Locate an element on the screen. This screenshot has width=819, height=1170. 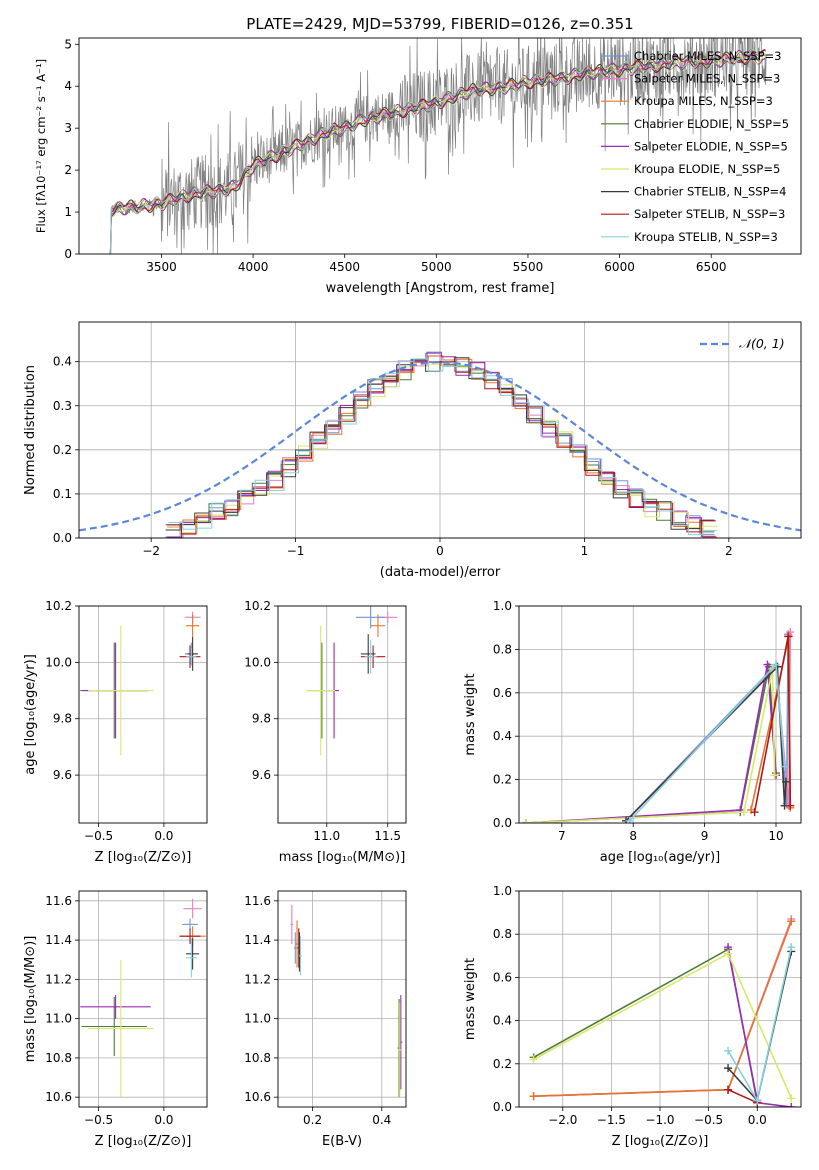
errorbar-point-salpeter_stelib is located at coordinates (190, 936).